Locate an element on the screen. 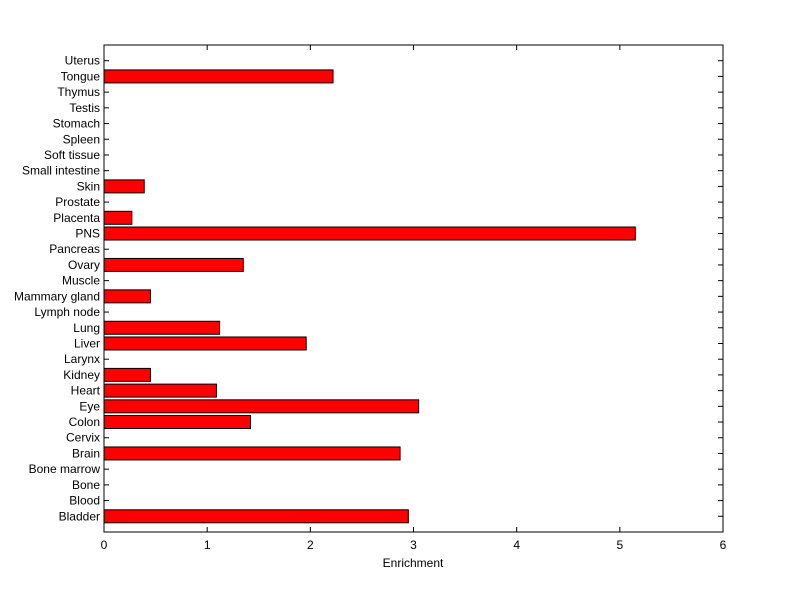 The image size is (800, 599). x-tick-label: 6 is located at coordinates (723, 545).